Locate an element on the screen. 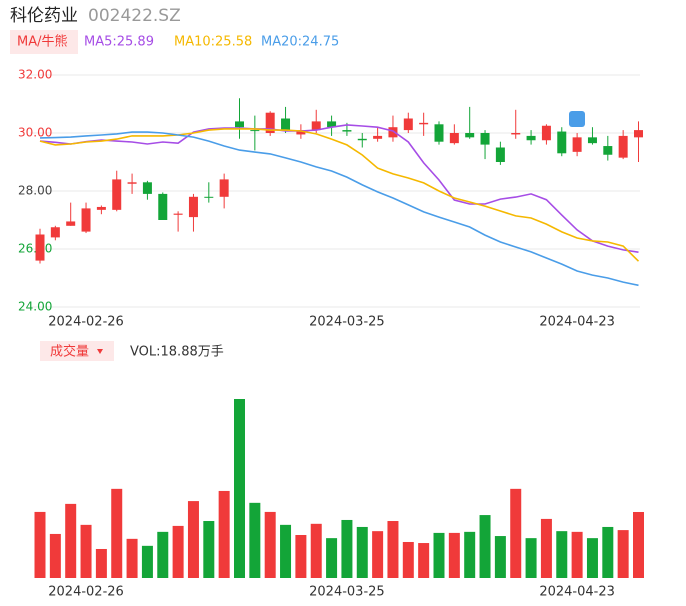 The width and height of the screenshot is (686, 606). volume-button-bg is located at coordinates (77, 351).